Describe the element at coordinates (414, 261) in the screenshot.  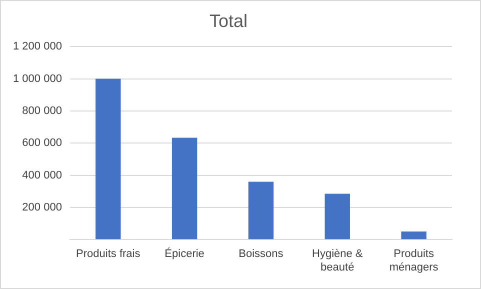
I see `x-tick-label: Produits ménagers` at that location.